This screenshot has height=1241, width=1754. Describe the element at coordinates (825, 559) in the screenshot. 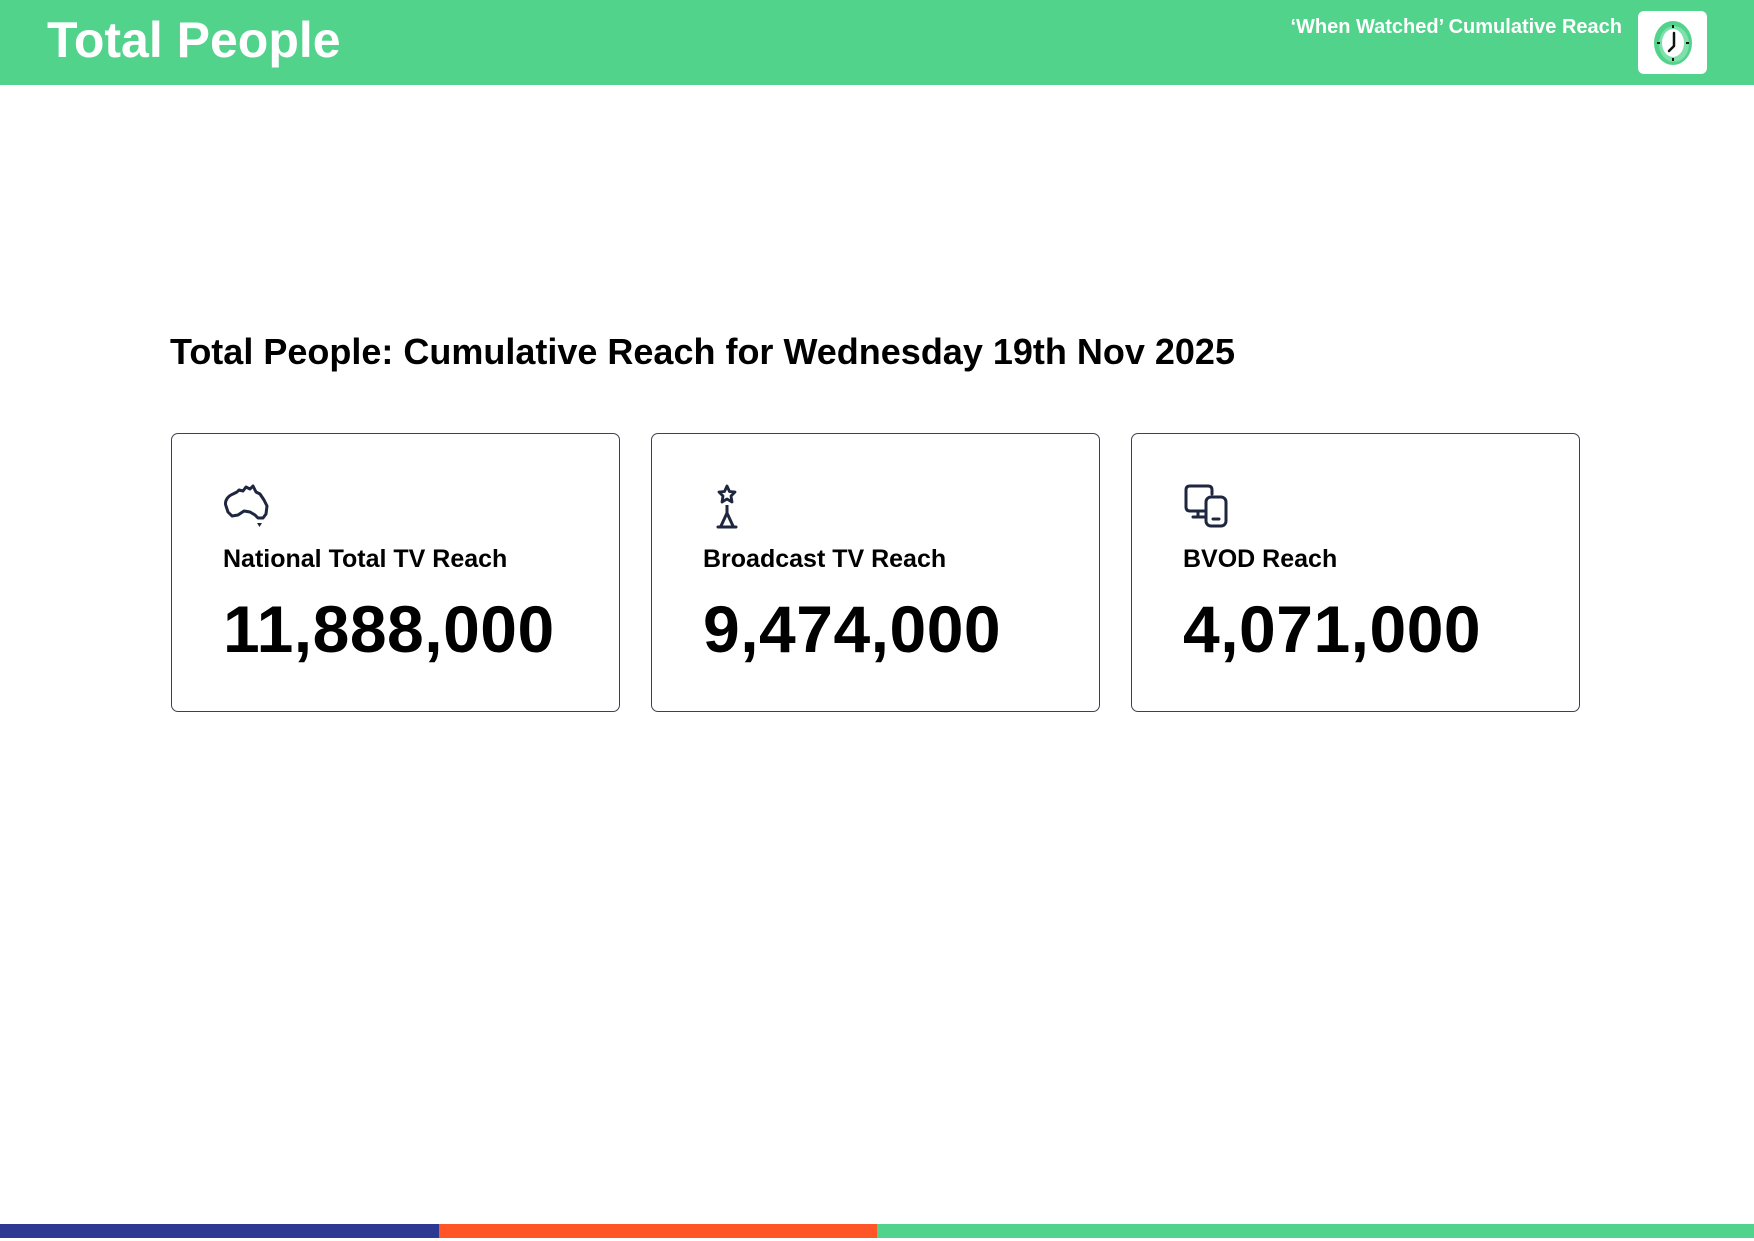

I see `card-label: Broadcast TV Reach` at that location.